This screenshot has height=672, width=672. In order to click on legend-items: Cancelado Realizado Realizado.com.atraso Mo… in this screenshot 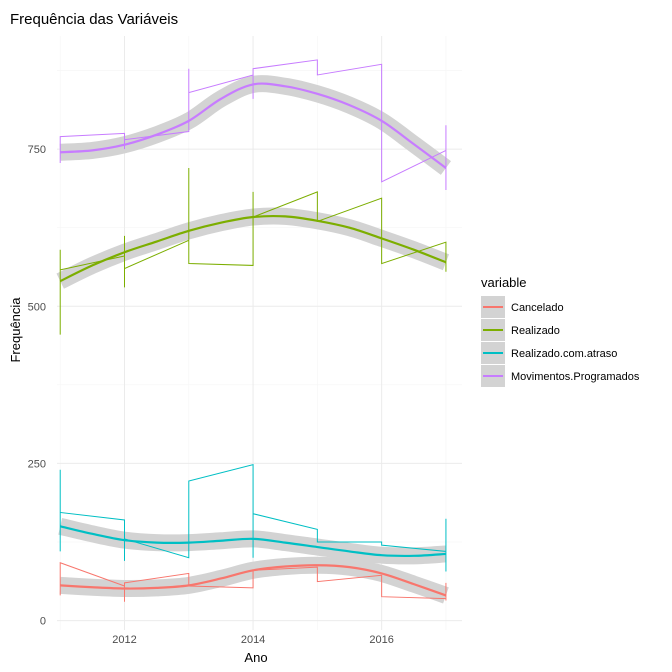, I will do `click(560, 341)`.